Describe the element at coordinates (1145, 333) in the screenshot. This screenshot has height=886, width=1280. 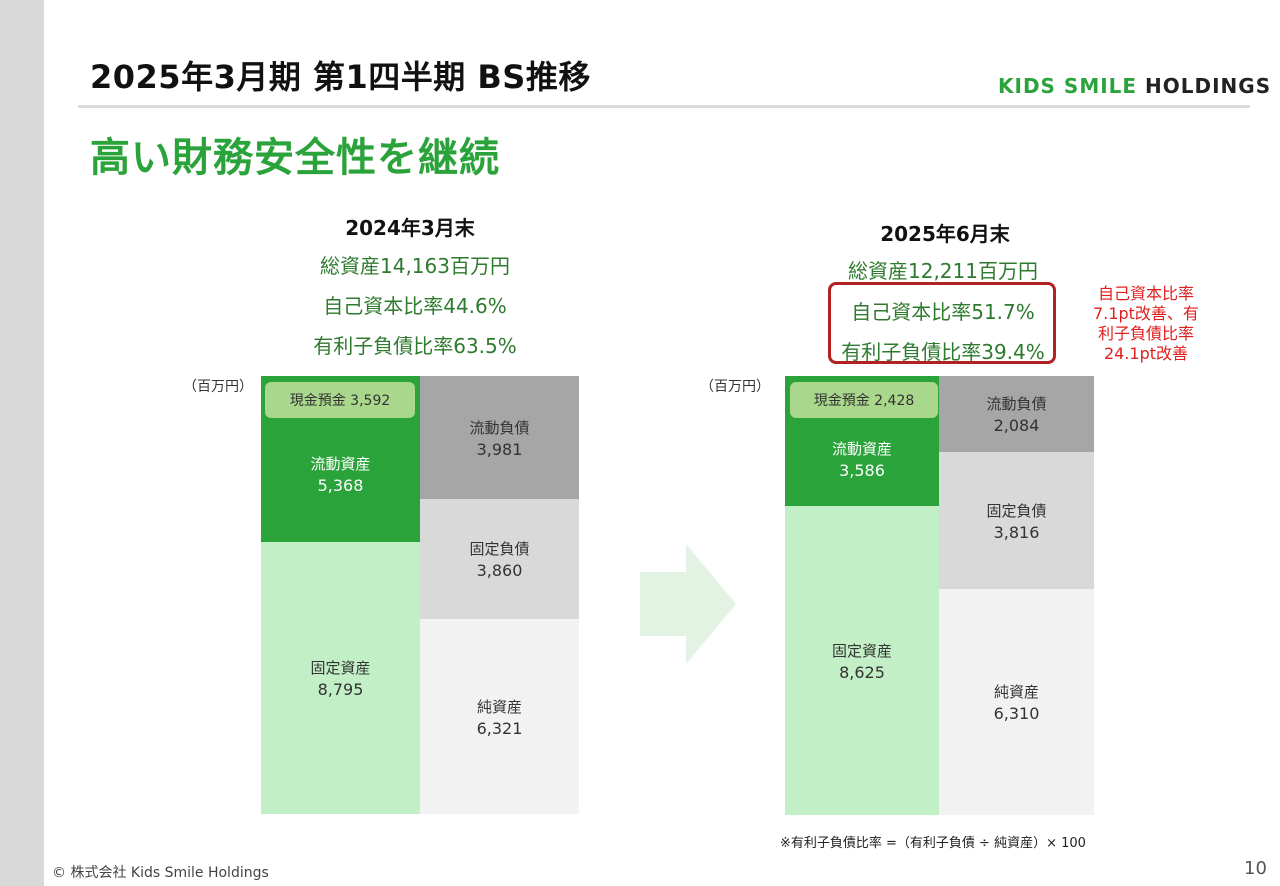
I see `improvement-note-line: 利子負債比率` at that location.